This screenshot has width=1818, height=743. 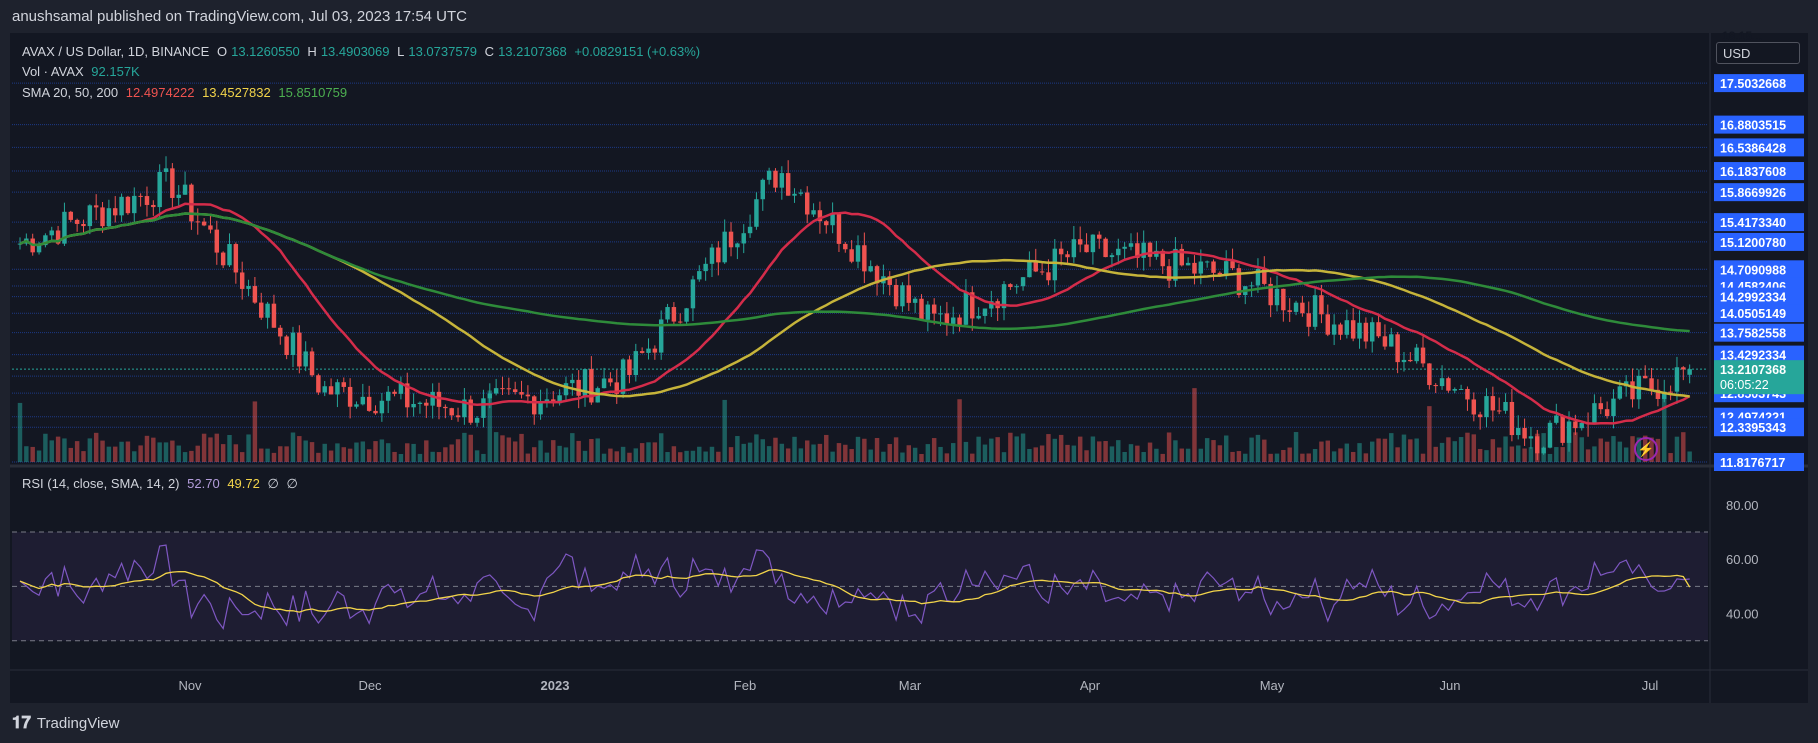 What do you see at coordinates (53, 71) in the screenshot?
I see `volume-label: Vol · AVAX` at bounding box center [53, 71].